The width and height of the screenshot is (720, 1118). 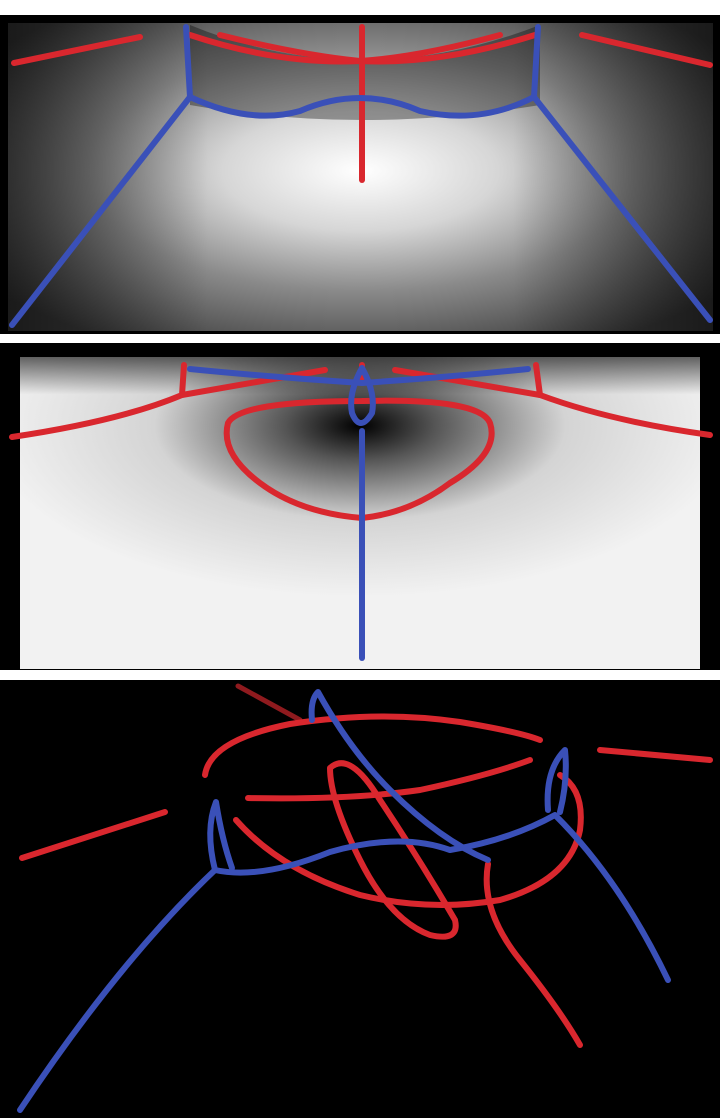 I want to click on blue-curve-diagonal, so click(x=399, y=776).